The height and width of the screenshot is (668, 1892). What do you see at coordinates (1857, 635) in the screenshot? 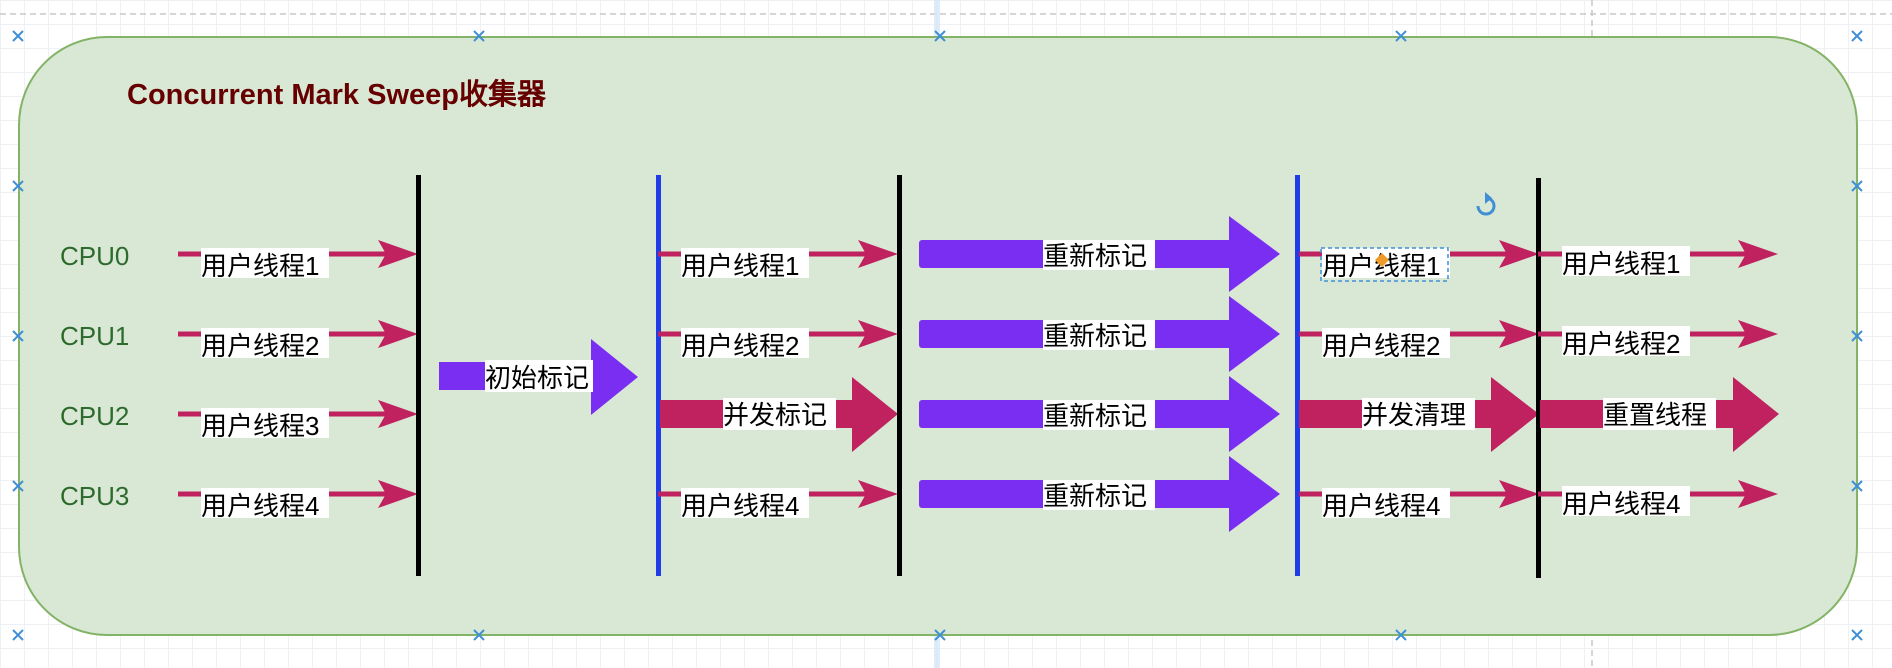
I see `handle-bottom-right` at bounding box center [1857, 635].